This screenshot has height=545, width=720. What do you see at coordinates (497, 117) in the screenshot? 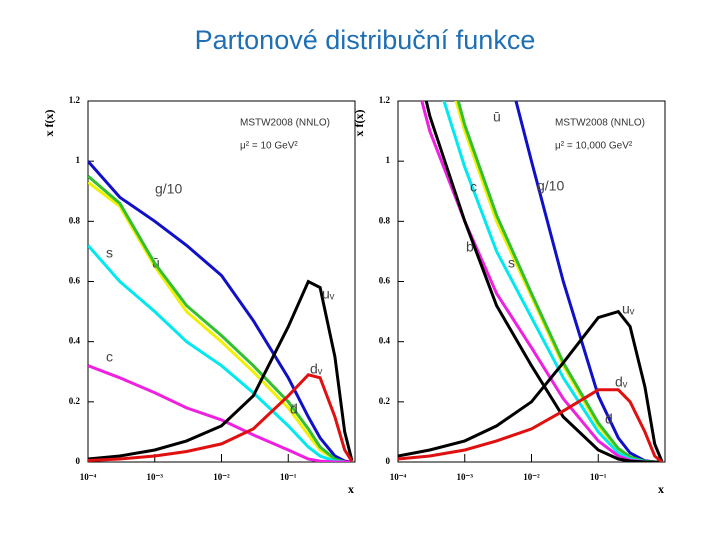
I see `curve-label: ū` at bounding box center [497, 117].